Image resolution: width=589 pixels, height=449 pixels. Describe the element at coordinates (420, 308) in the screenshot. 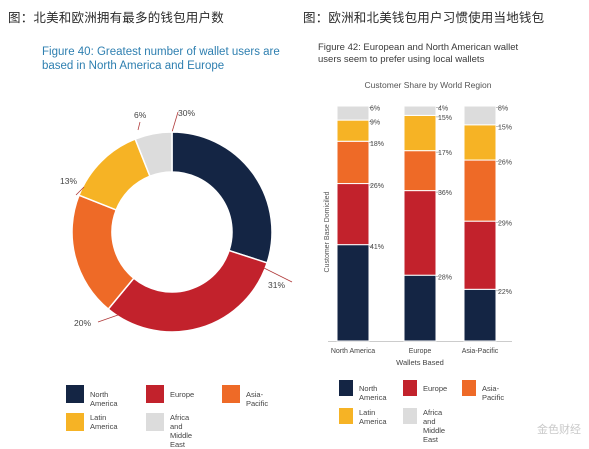

I see `bar-segment-europe-north-america` at that location.